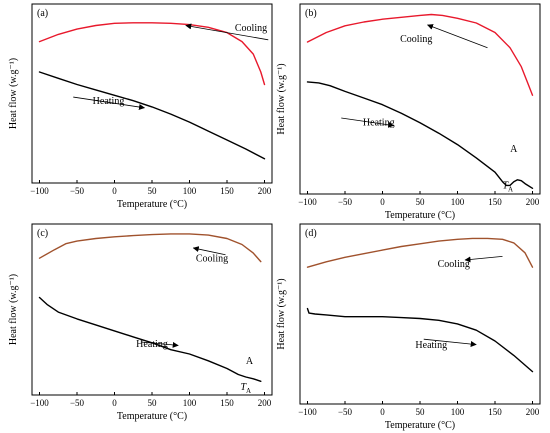  I want to click on panel-label: (c), so click(42, 233).